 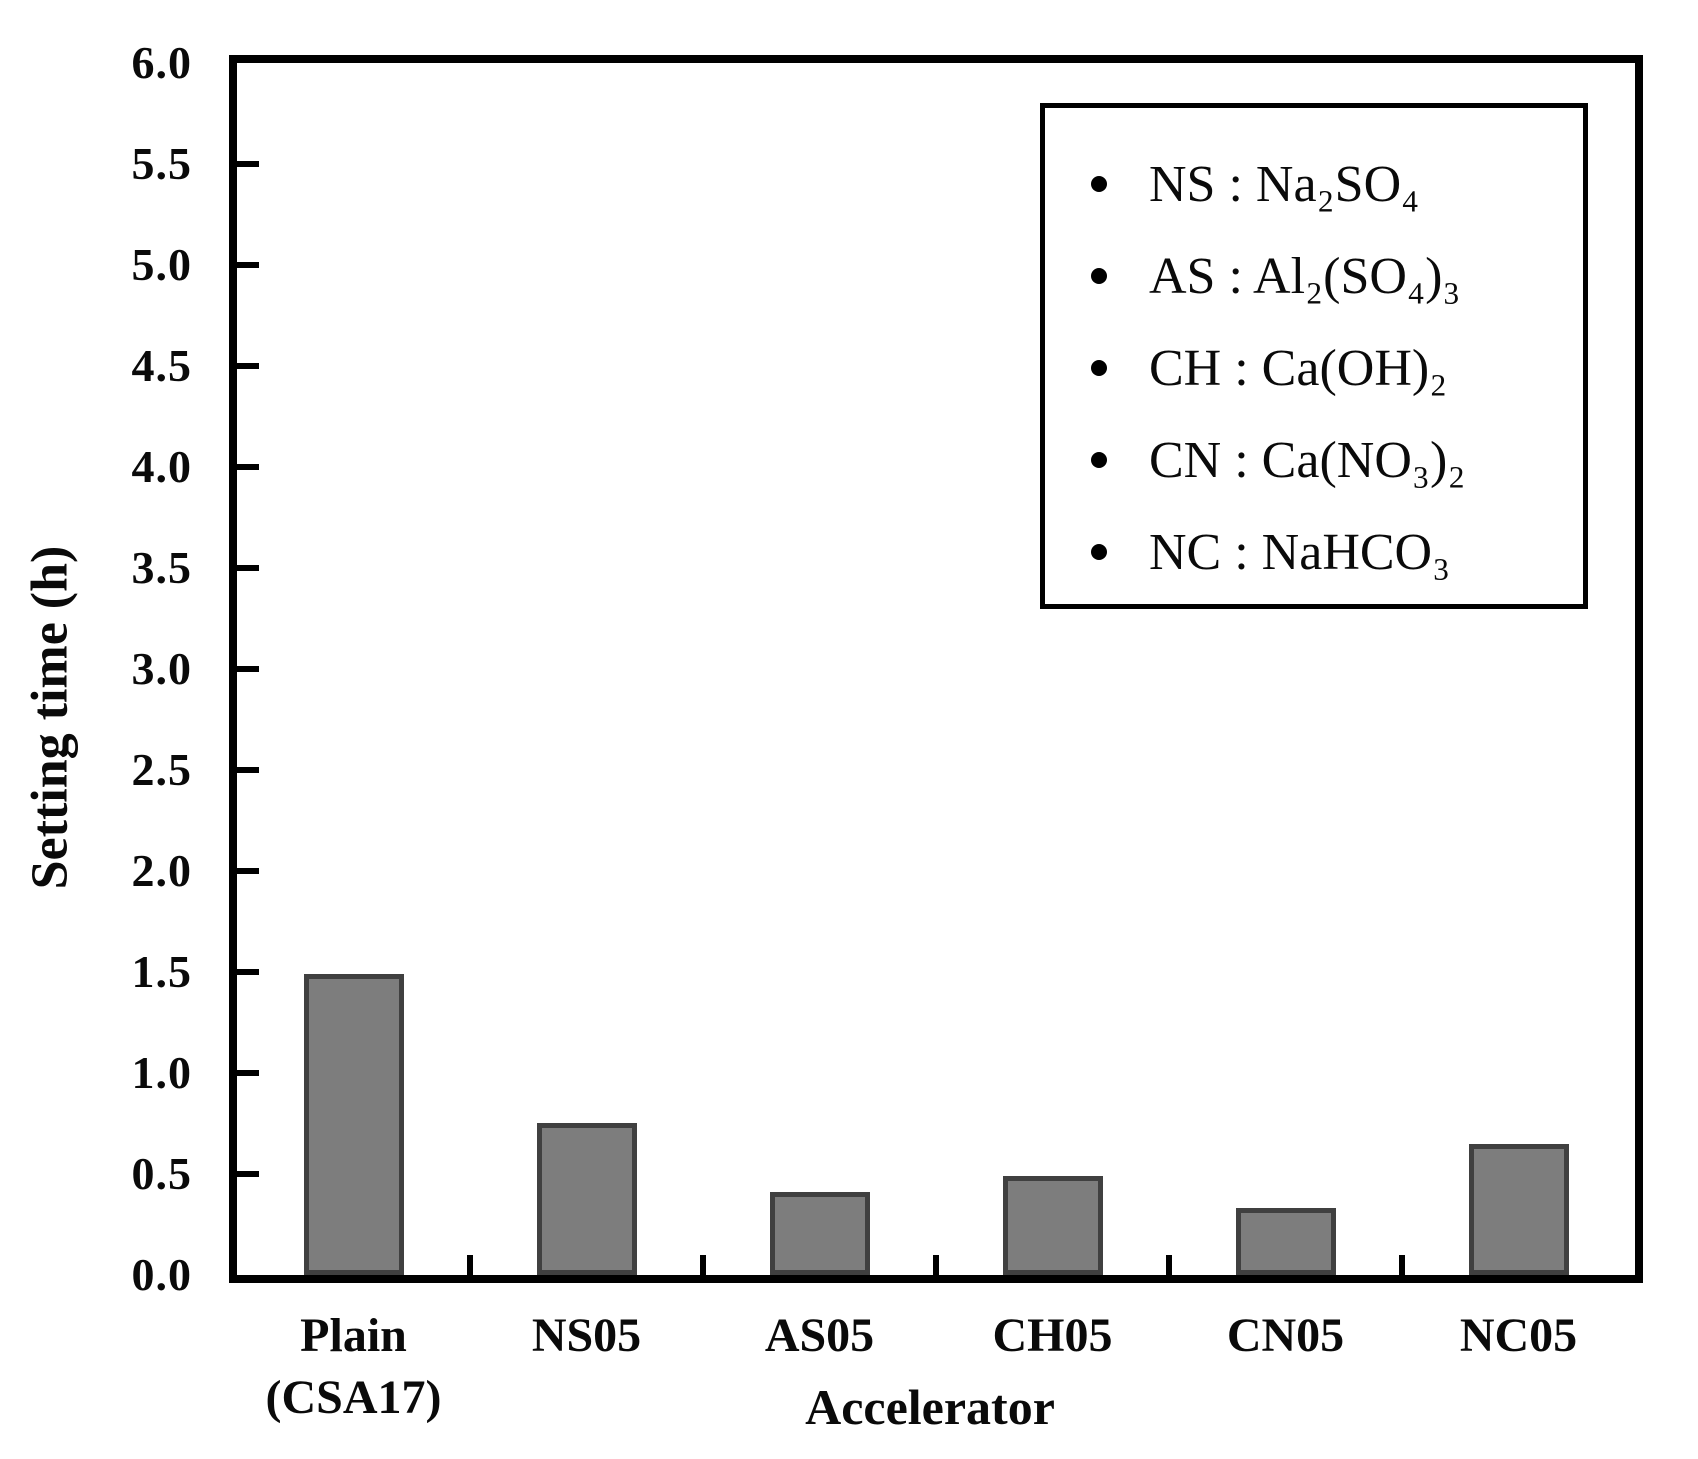 I want to click on x-category-label: NS05, so click(x=587, y=1336).